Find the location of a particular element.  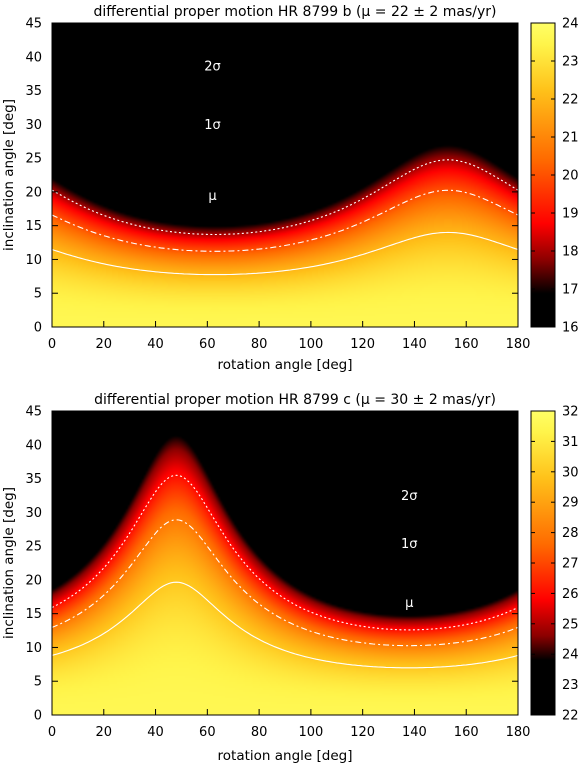

colorbar-tick-label: 18 is located at coordinates (570, 252).